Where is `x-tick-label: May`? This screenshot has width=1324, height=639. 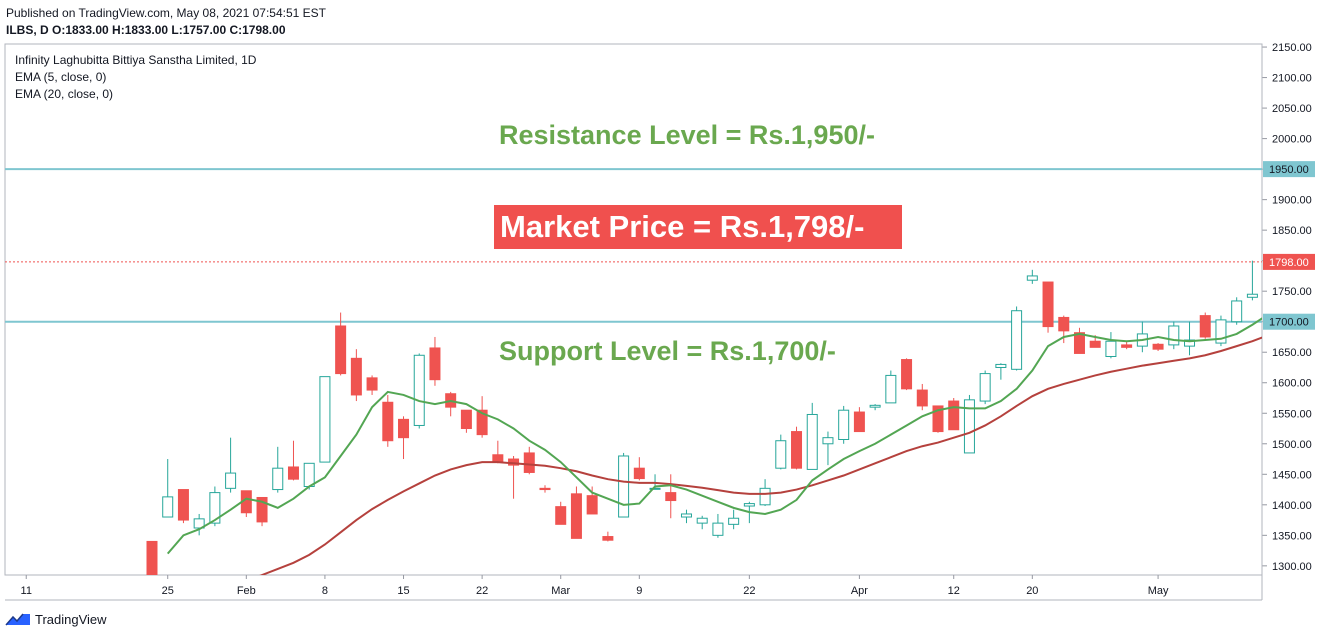 x-tick-label: May is located at coordinates (1158, 591).